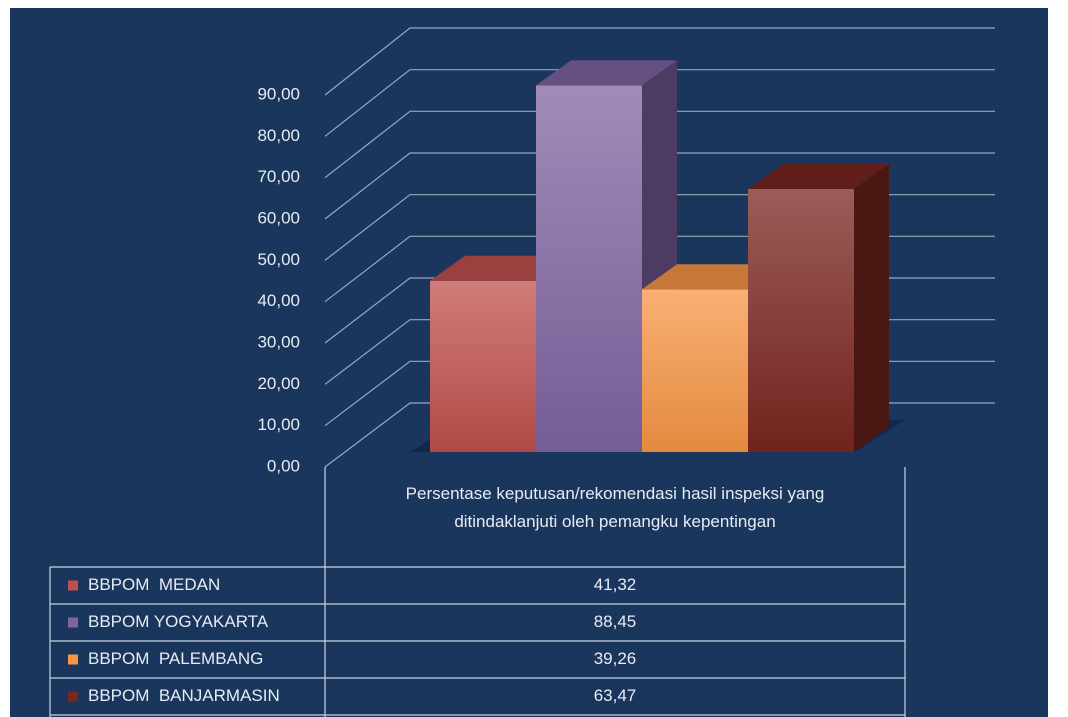 The height and width of the screenshot is (717, 1068). Describe the element at coordinates (278, 135) in the screenshot. I see `y-tick-label: 80,00` at that location.